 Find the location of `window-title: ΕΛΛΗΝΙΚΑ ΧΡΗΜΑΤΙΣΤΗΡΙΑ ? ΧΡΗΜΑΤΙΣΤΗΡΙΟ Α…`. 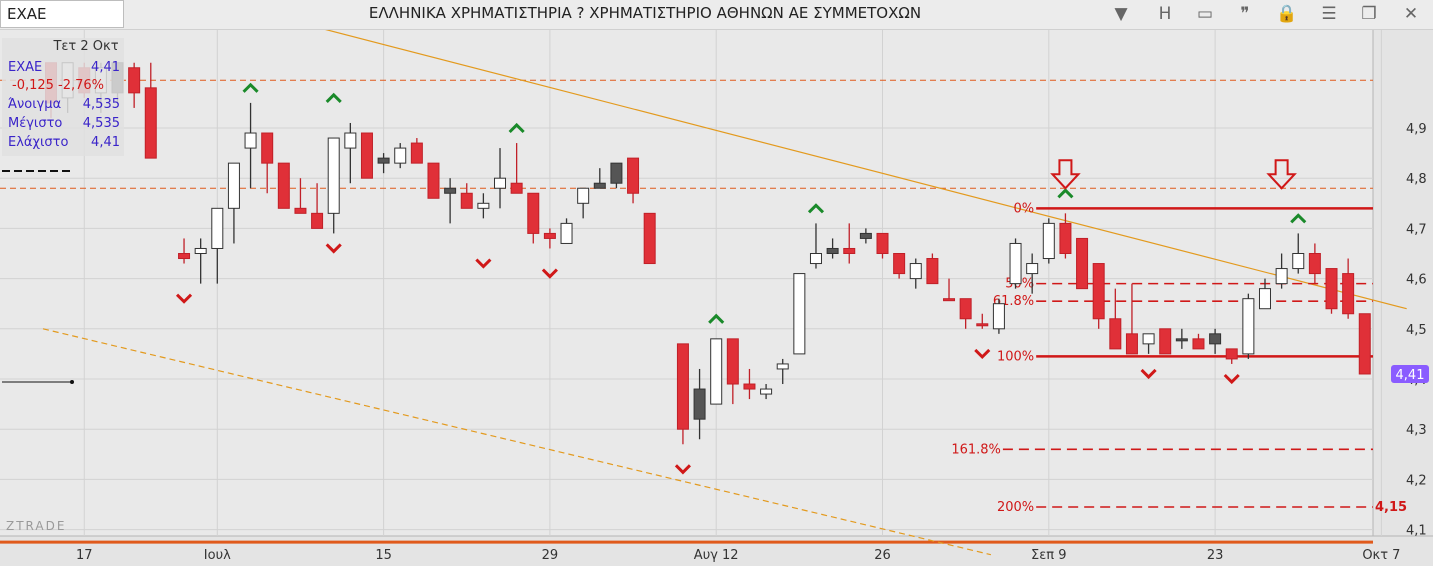

window-title: ΕΛΛΗΝΙΚΑ ΧΡΗΜΑΤΙΣΤΗΡΙΑ ? ΧΡΗΜΑΤΙΣΤΗΡΙΟ Α… is located at coordinates (645, 13).